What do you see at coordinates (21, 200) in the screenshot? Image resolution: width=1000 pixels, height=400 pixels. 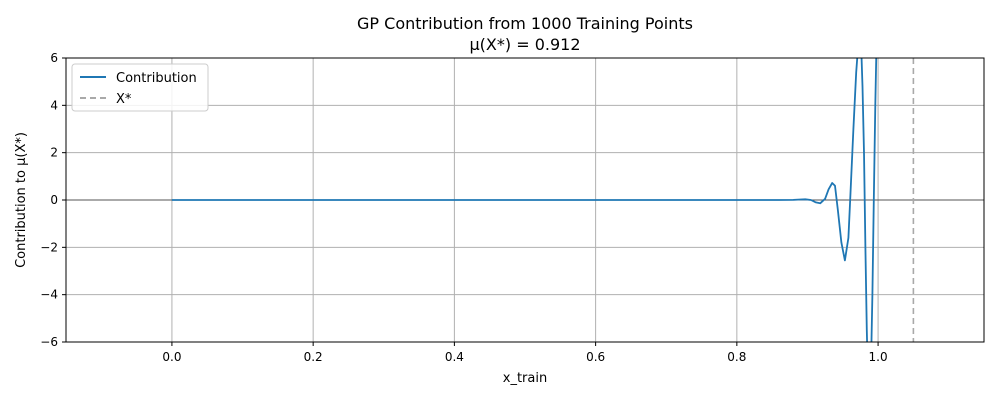 I see `y-axis-label: Contribution to μ(X*)` at bounding box center [21, 200].